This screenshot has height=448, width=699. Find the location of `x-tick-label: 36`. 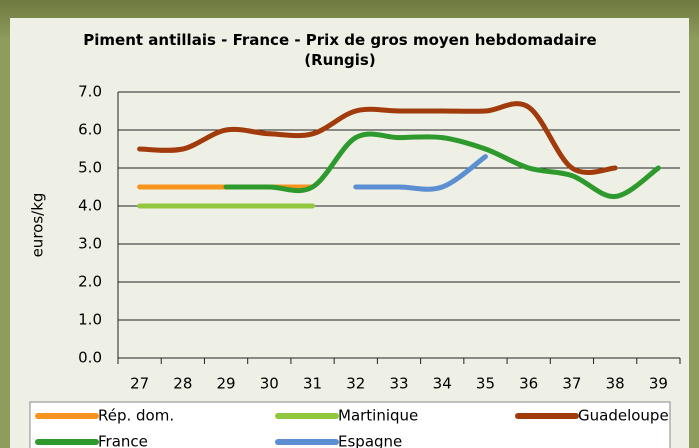

x-tick-label: 36 is located at coordinates (528, 384).